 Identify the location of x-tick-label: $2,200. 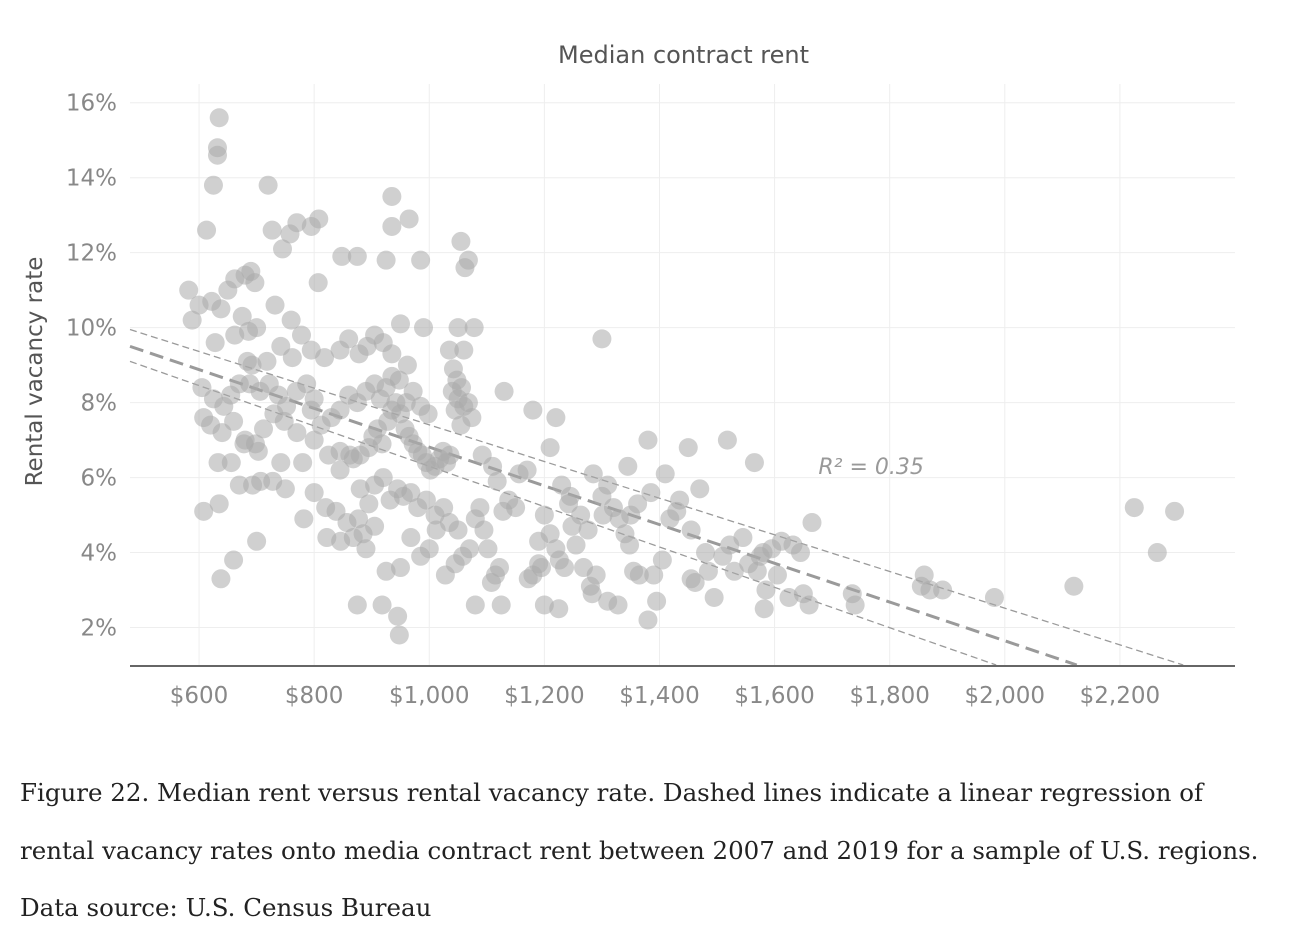
(1120, 696).